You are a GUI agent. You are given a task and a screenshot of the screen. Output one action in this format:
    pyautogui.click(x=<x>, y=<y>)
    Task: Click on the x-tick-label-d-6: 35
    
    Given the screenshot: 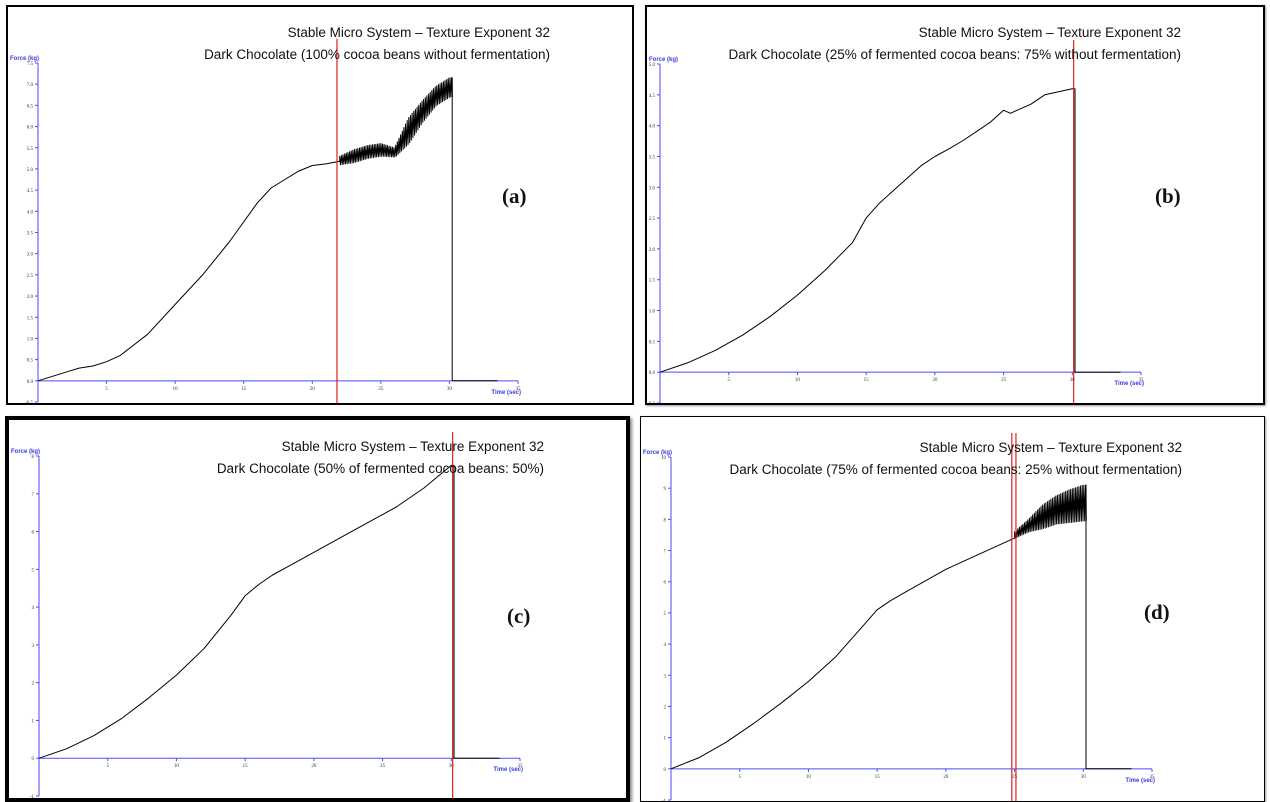 What is the action you would take?
    pyautogui.click(x=1153, y=777)
    